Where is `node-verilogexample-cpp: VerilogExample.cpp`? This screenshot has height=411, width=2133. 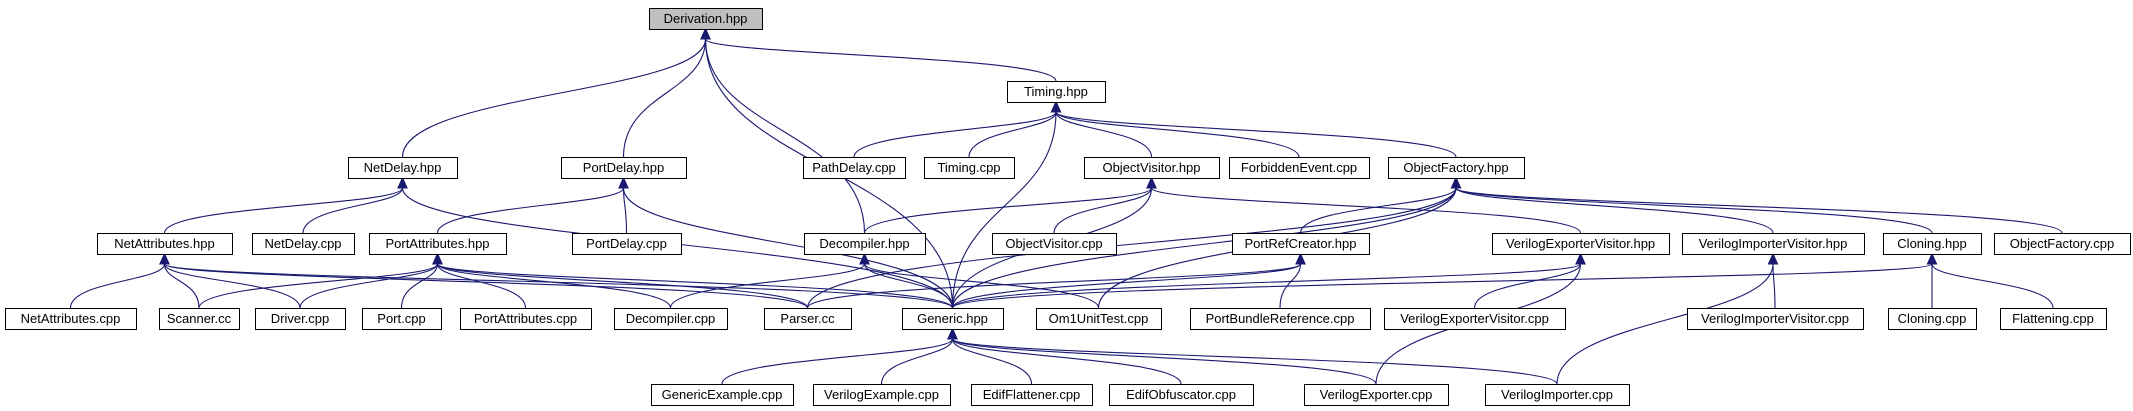
node-verilogexample-cpp: VerilogExample.cpp is located at coordinates (882, 395).